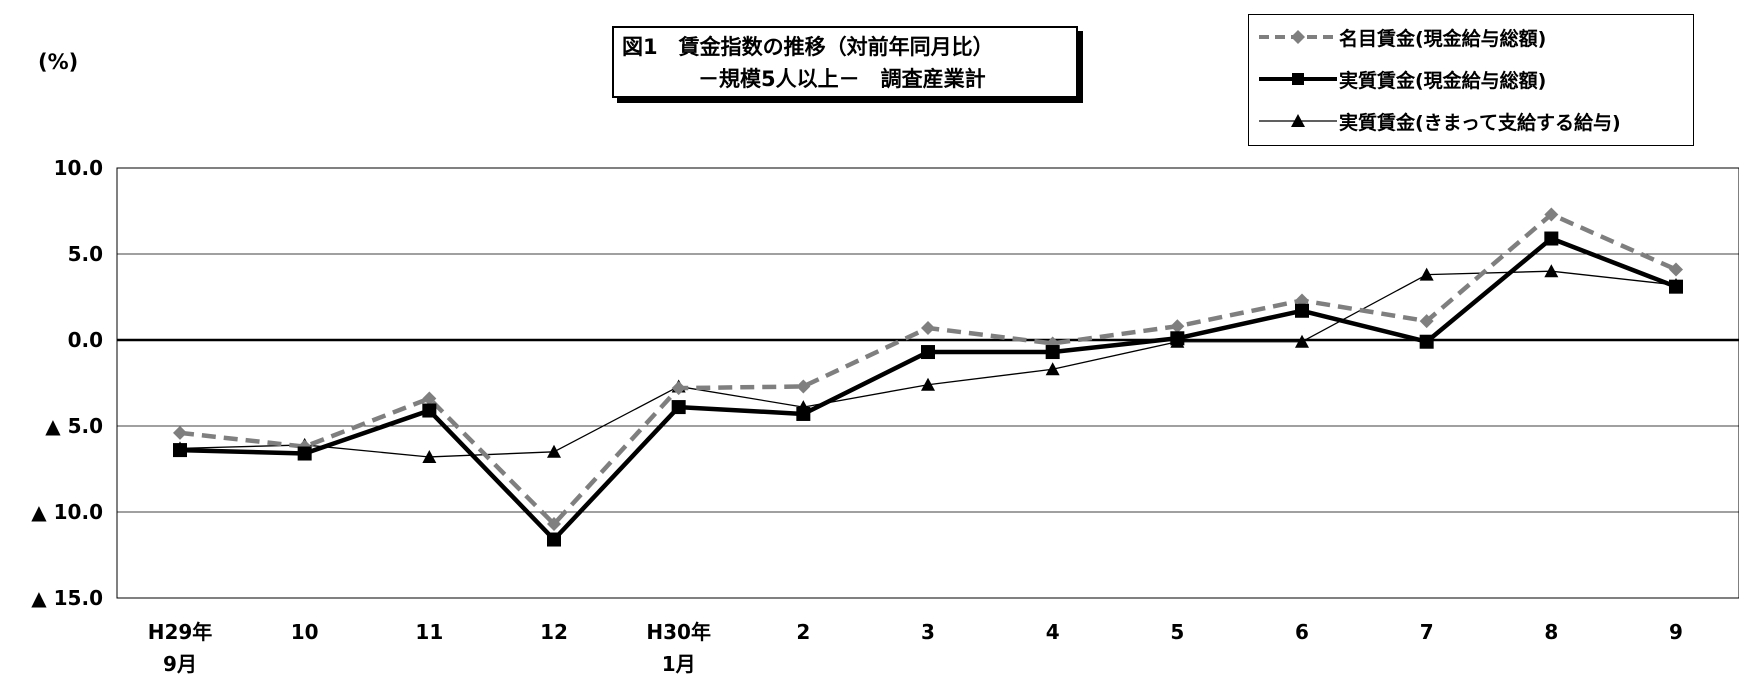 This screenshot has height=677, width=1739. What do you see at coordinates (1053, 632) in the screenshot?
I see `x-tick-label: 4` at bounding box center [1053, 632].